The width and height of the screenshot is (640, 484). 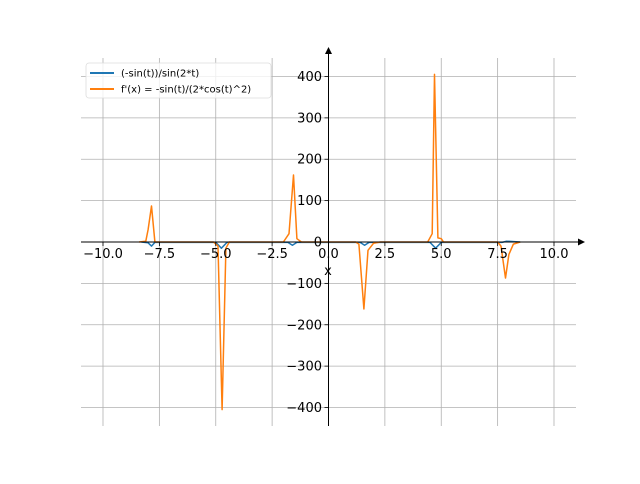 What do you see at coordinates (216, 254) in the screenshot?
I see `x-tick-label: −5.0` at bounding box center [216, 254].